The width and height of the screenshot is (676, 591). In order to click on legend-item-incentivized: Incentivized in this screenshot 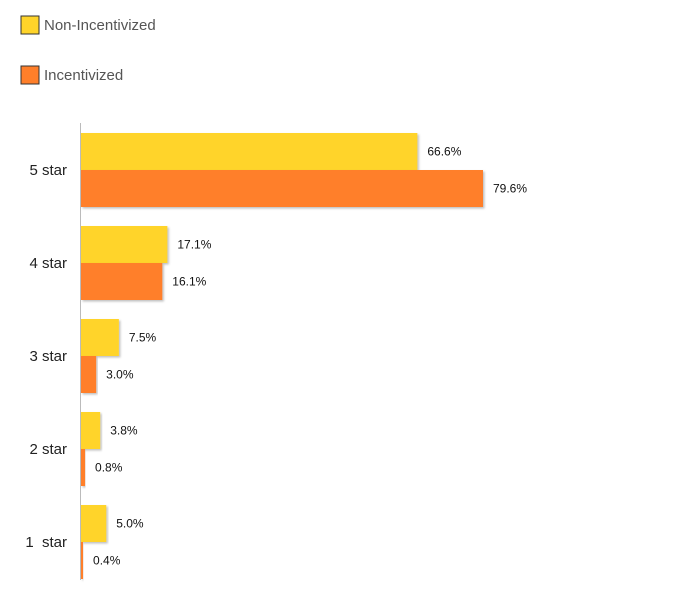, I will do `click(71, 75)`.